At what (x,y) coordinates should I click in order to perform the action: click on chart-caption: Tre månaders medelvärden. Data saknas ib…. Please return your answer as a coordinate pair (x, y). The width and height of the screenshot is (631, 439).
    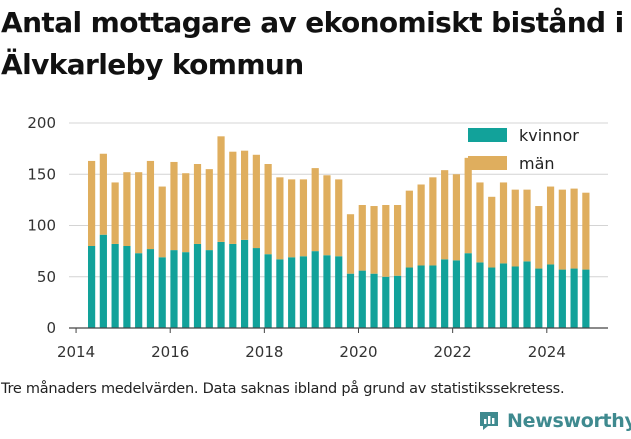
    Looking at the image, I should click on (283, 389).